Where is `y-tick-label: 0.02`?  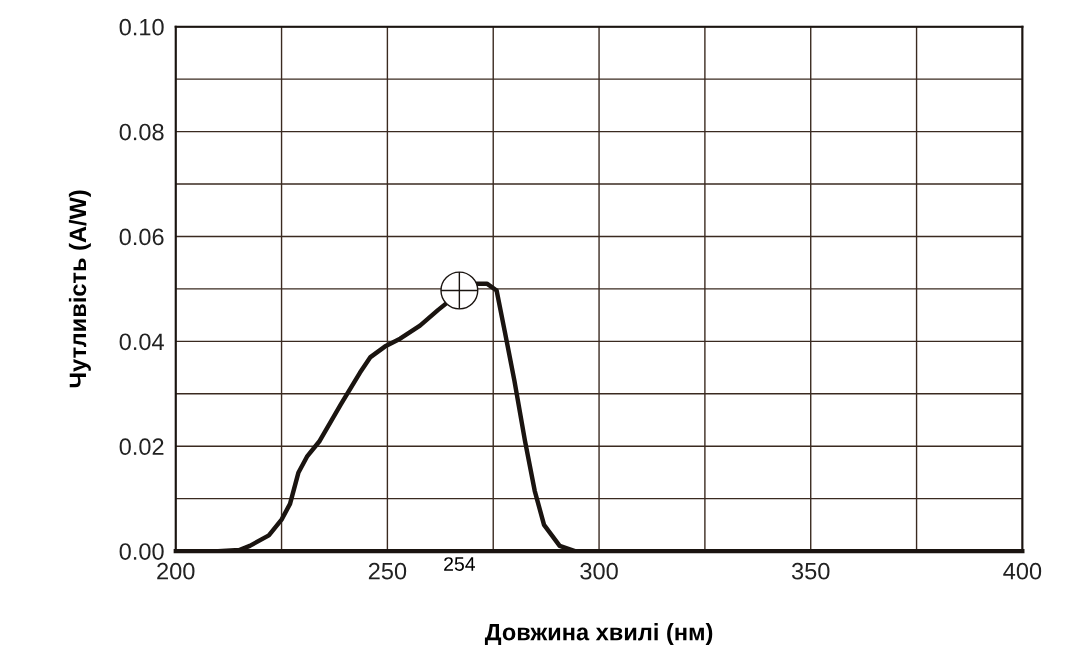
y-tick-label: 0.02 is located at coordinates (141, 447).